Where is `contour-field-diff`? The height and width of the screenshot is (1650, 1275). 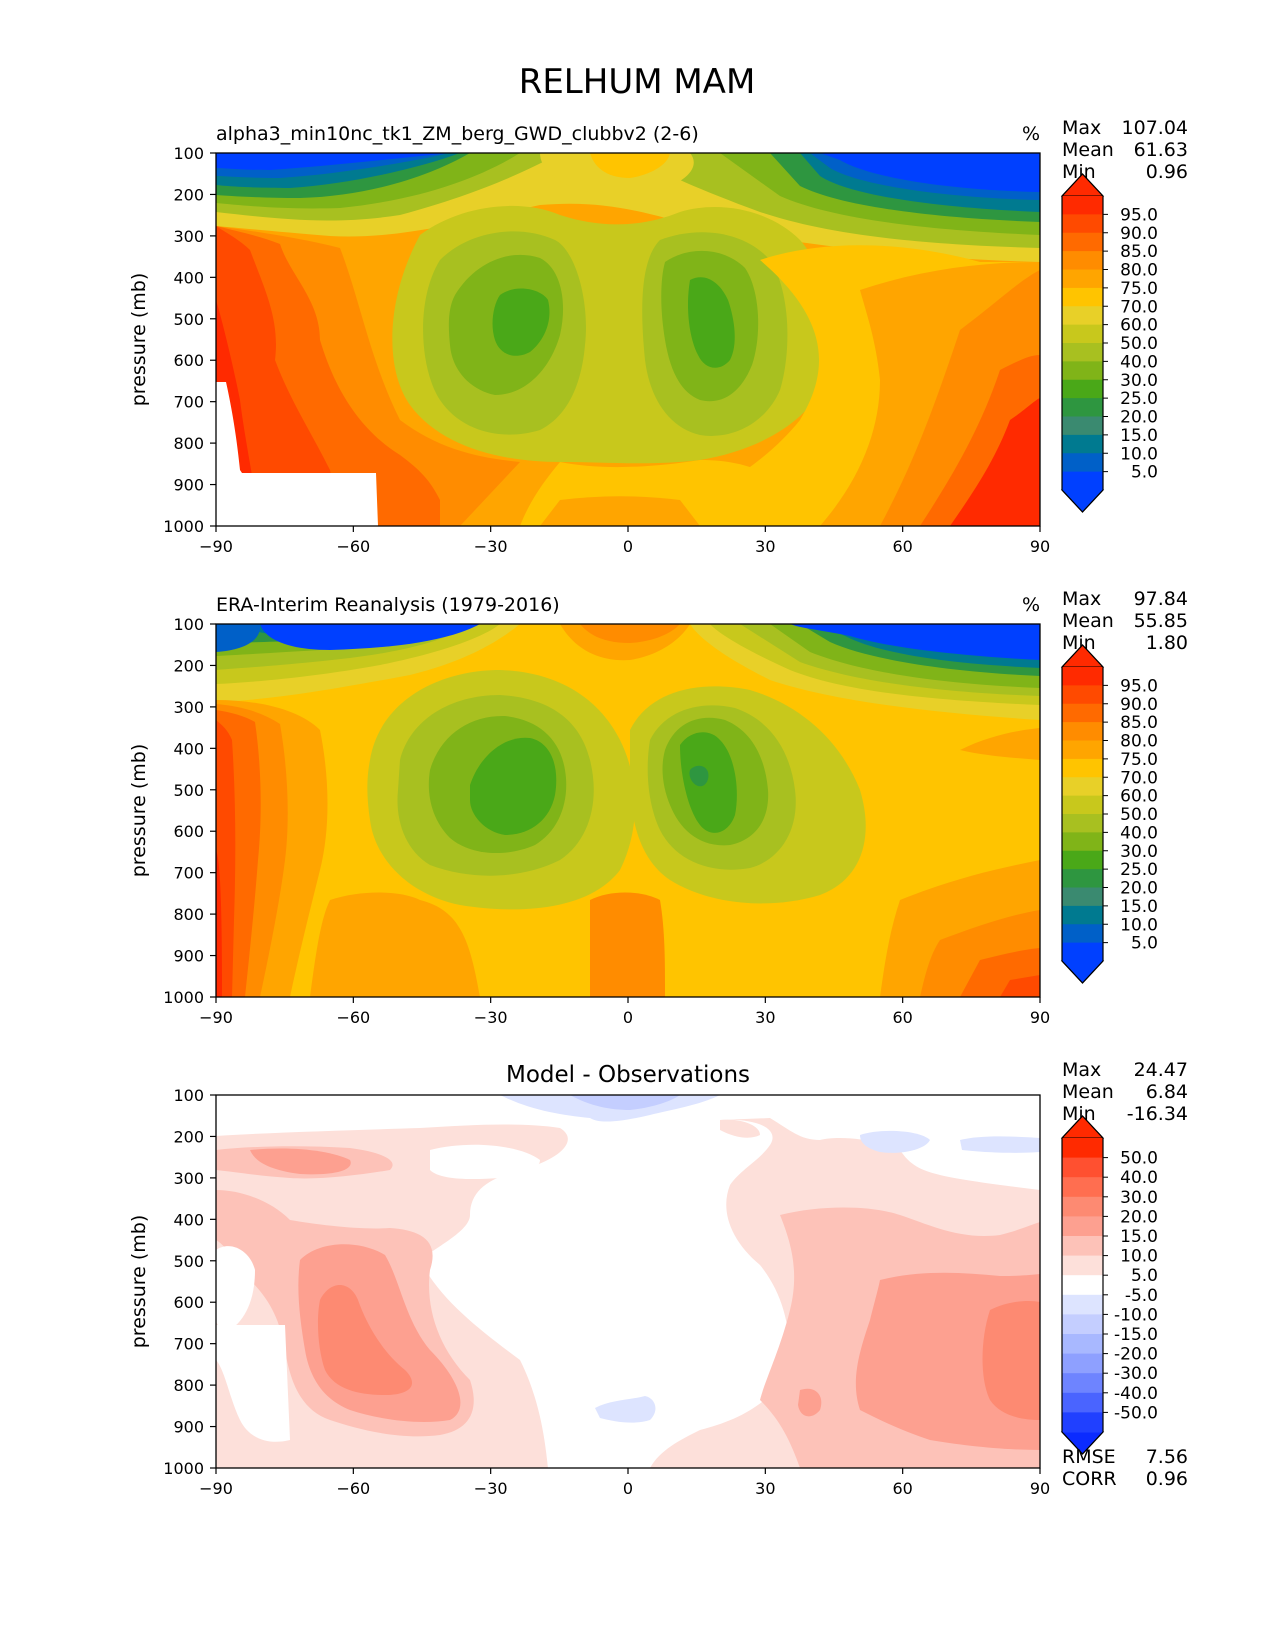
contour-field-diff is located at coordinates (628, 1281).